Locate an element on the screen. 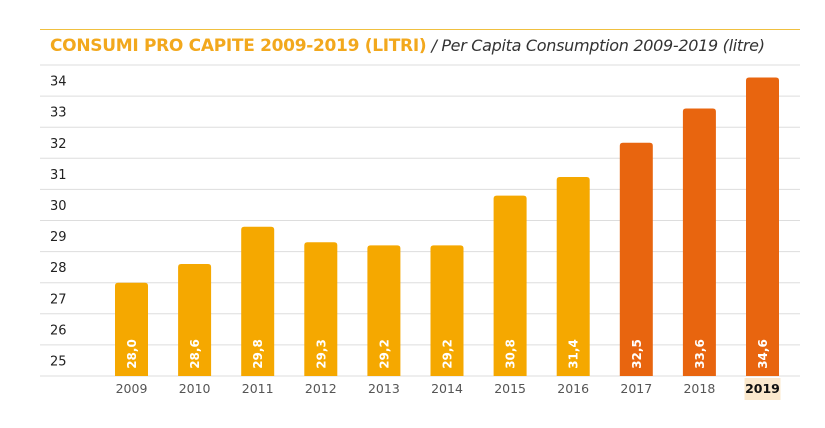 The width and height of the screenshot is (825, 428). bar-2019 is located at coordinates (762, 226).